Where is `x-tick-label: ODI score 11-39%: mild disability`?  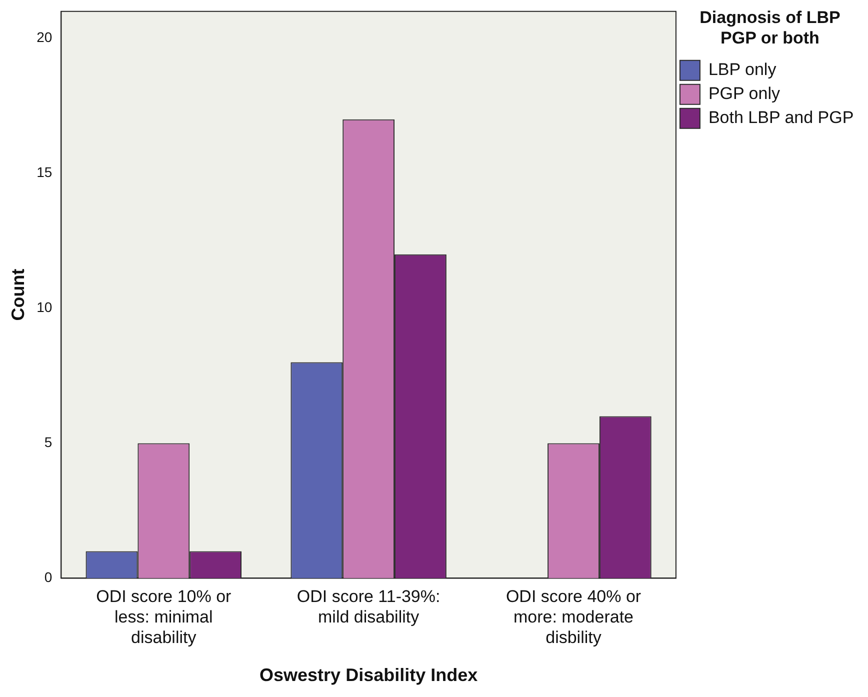 x-tick-label: ODI score 11-39%: mild disability is located at coordinates (368, 606).